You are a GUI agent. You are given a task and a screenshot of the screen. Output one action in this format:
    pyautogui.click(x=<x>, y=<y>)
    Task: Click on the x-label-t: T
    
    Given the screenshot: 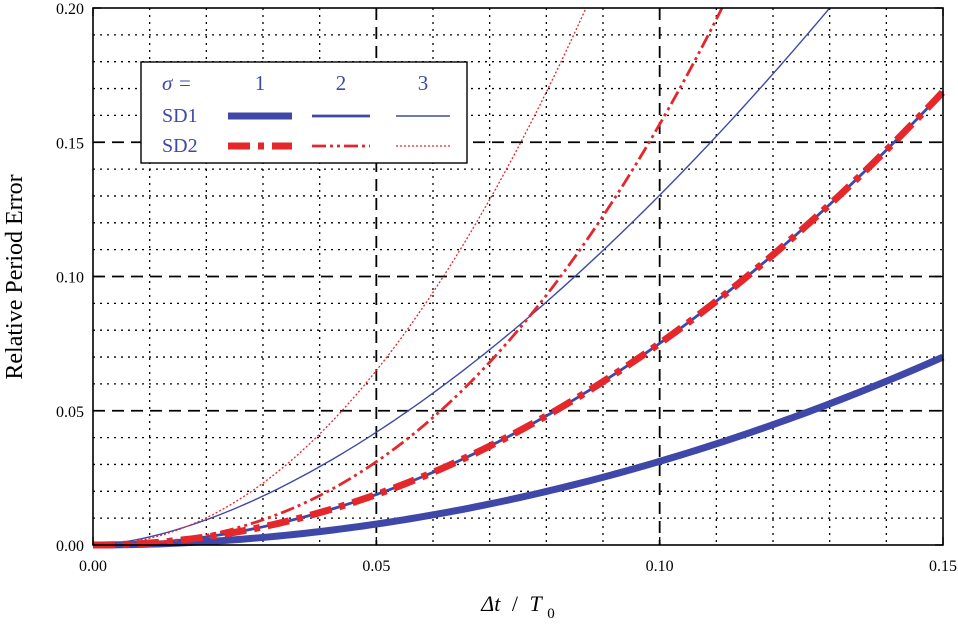 What is the action you would take?
    pyautogui.click(x=536, y=603)
    